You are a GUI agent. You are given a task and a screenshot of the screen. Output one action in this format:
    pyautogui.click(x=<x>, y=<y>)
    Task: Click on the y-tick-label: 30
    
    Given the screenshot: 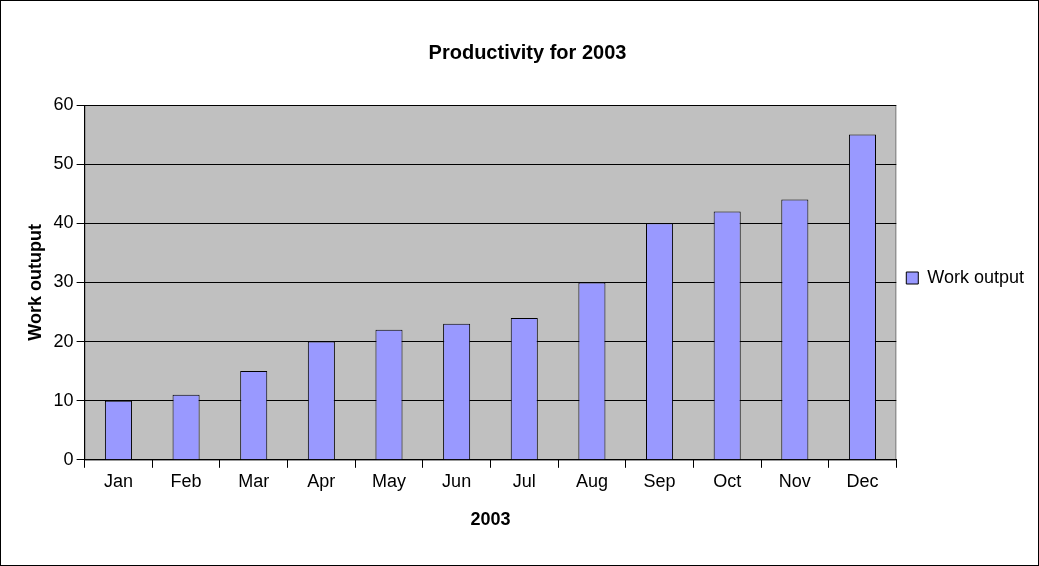 What is the action you would take?
    pyautogui.click(x=63, y=281)
    